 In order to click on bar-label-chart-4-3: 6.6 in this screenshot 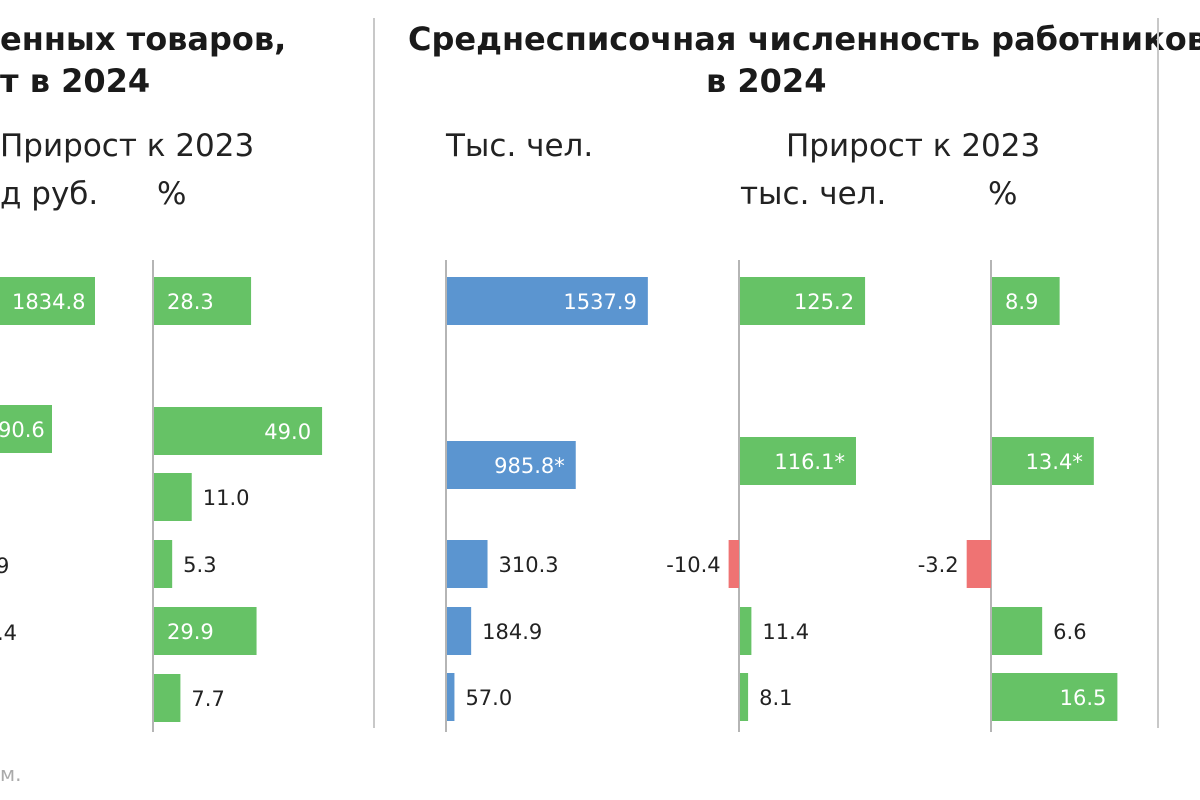, I will do `click(1069, 632)`.